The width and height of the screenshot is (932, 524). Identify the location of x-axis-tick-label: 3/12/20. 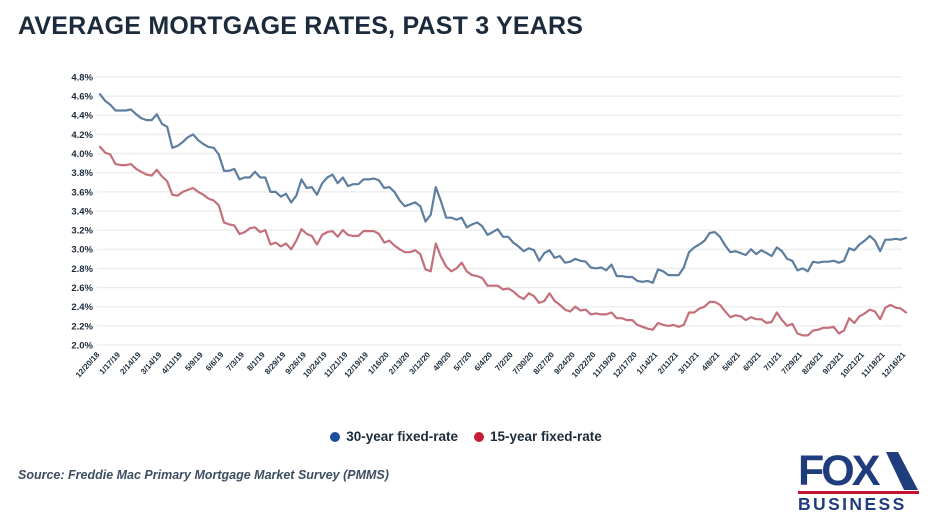
(420, 363).